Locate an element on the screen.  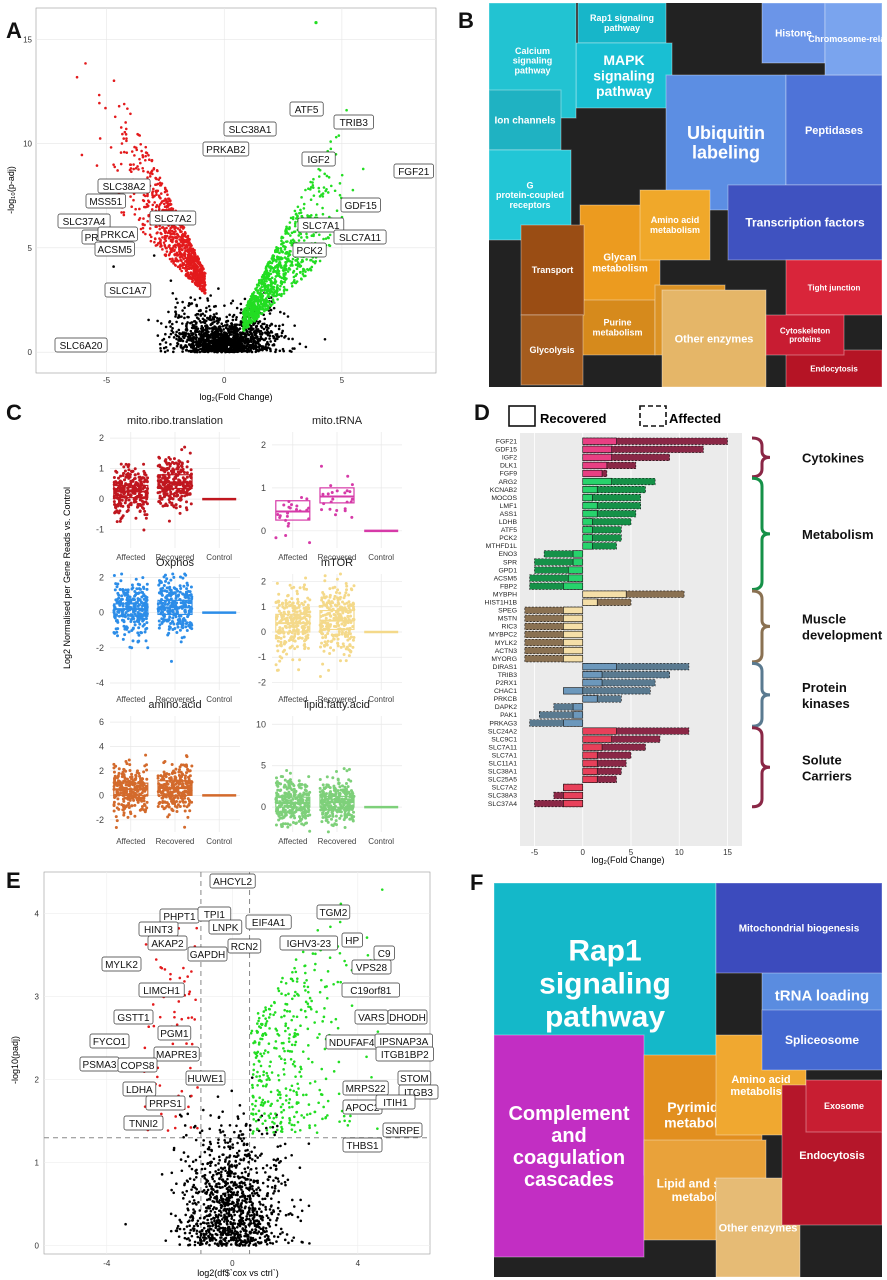
treemap-label: metabolism is located at coordinates (617, 333).